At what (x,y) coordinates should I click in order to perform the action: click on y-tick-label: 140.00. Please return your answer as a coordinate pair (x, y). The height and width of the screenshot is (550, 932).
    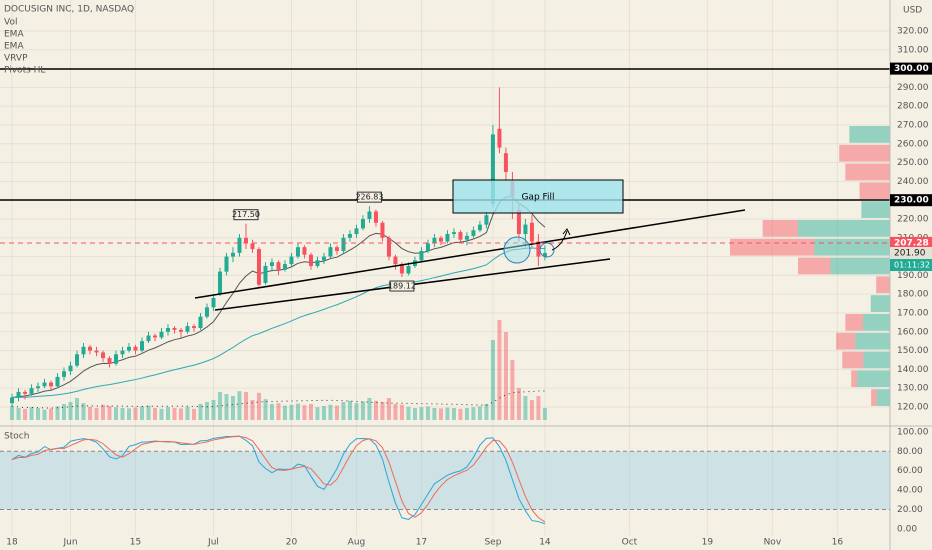
    Looking at the image, I should click on (913, 370).